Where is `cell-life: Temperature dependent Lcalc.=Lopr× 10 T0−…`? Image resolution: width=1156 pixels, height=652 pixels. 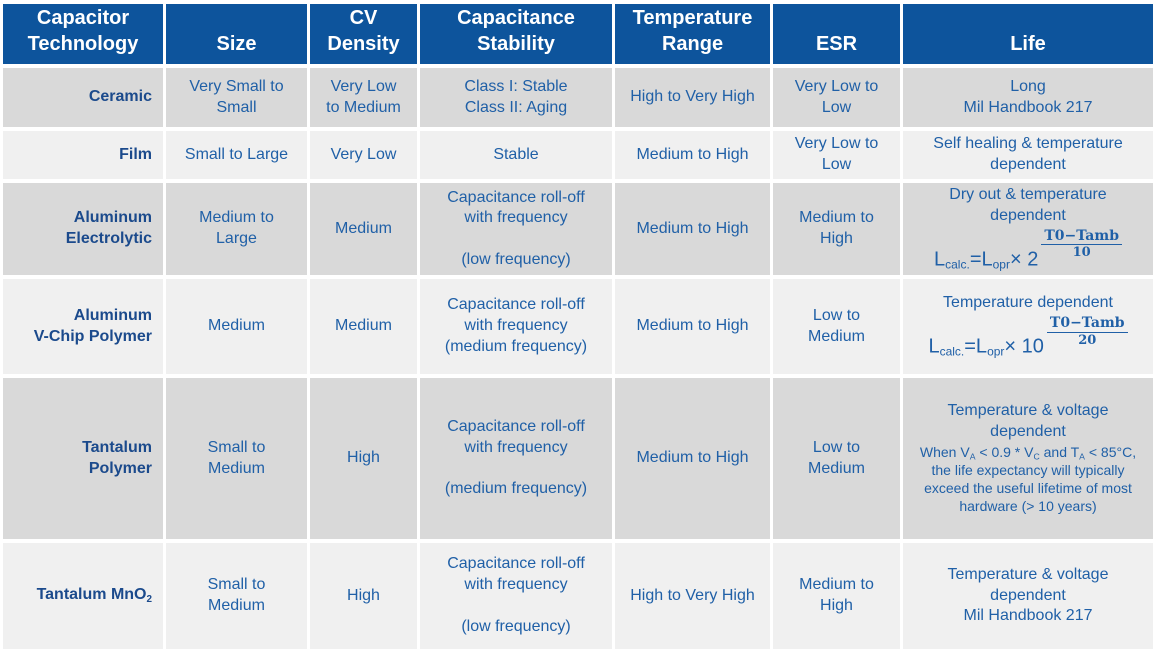 cell-life: Temperature dependent Lcalc.=Lopr× 10 T0−… is located at coordinates (1028, 327).